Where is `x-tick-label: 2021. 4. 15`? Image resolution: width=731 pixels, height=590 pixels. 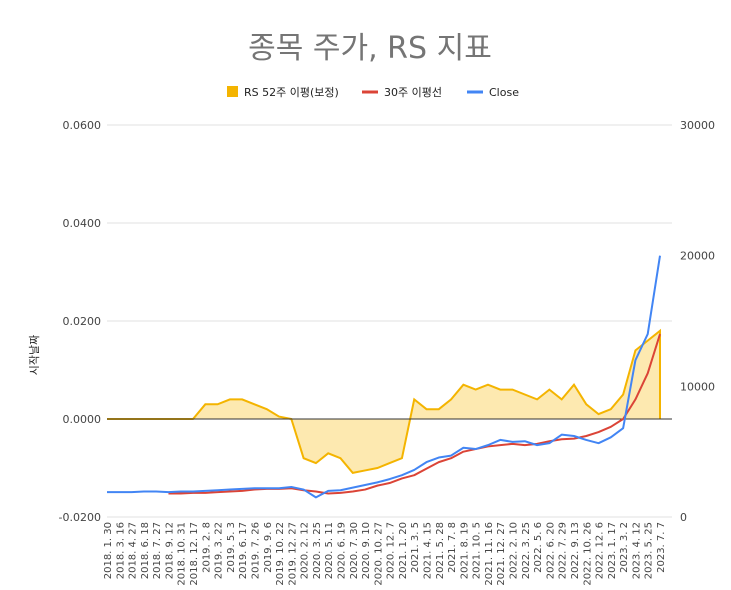 x-tick-label: 2021. 4. 15 is located at coordinates (428, 550).